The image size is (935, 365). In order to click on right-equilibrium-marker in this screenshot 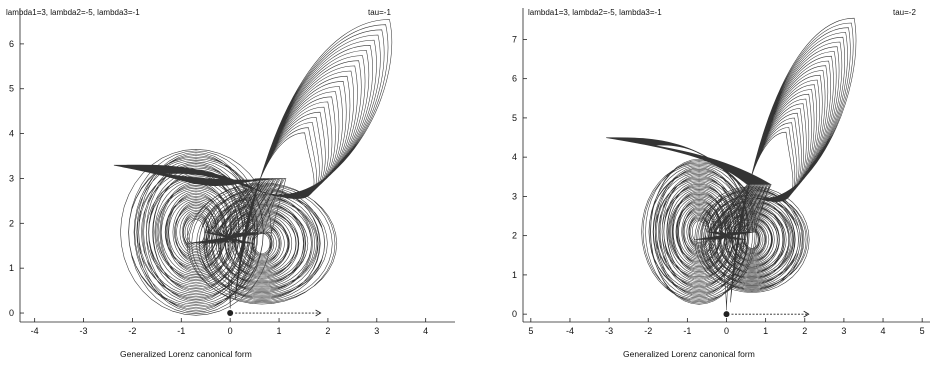, I will do `click(726, 314)`.